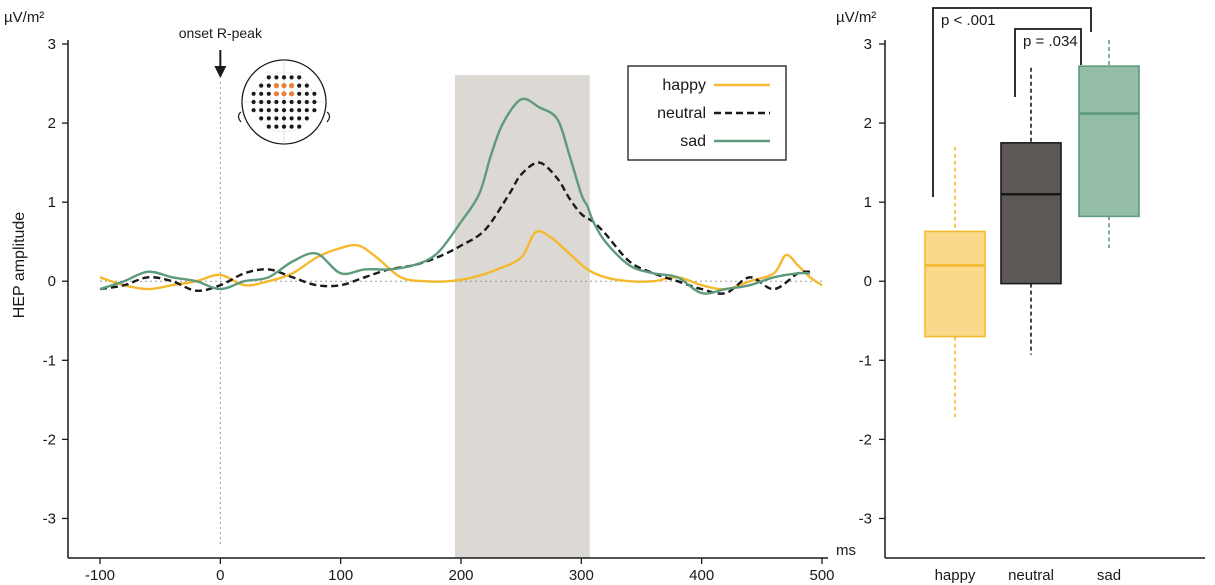  What do you see at coordinates (1109, 575) in the screenshot?
I see `category-label-sad: sad` at bounding box center [1109, 575].